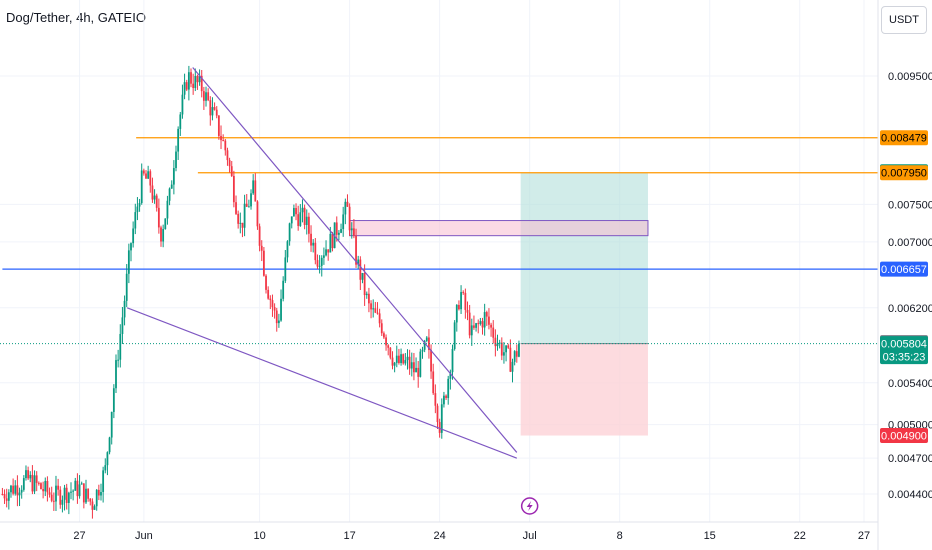 Image resolution: width=932 pixels, height=550 pixels. Describe the element at coordinates (910, 243) in the screenshot. I see `y-tick-label: 0.007000` at that location.